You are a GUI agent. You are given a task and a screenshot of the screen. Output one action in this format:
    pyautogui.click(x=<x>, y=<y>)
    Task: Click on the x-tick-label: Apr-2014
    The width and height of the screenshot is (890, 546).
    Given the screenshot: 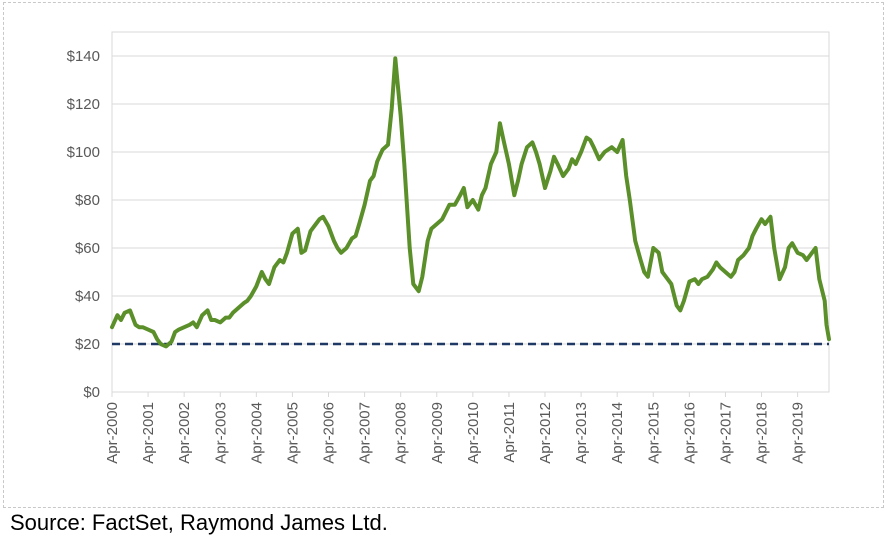 What is the action you would take?
    pyautogui.click(x=617, y=433)
    